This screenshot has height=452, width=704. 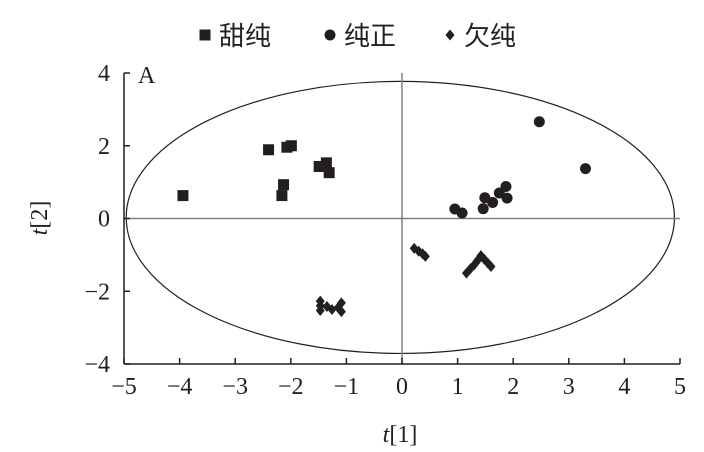 I want to click on x-tick-label: 5, so click(x=680, y=387).